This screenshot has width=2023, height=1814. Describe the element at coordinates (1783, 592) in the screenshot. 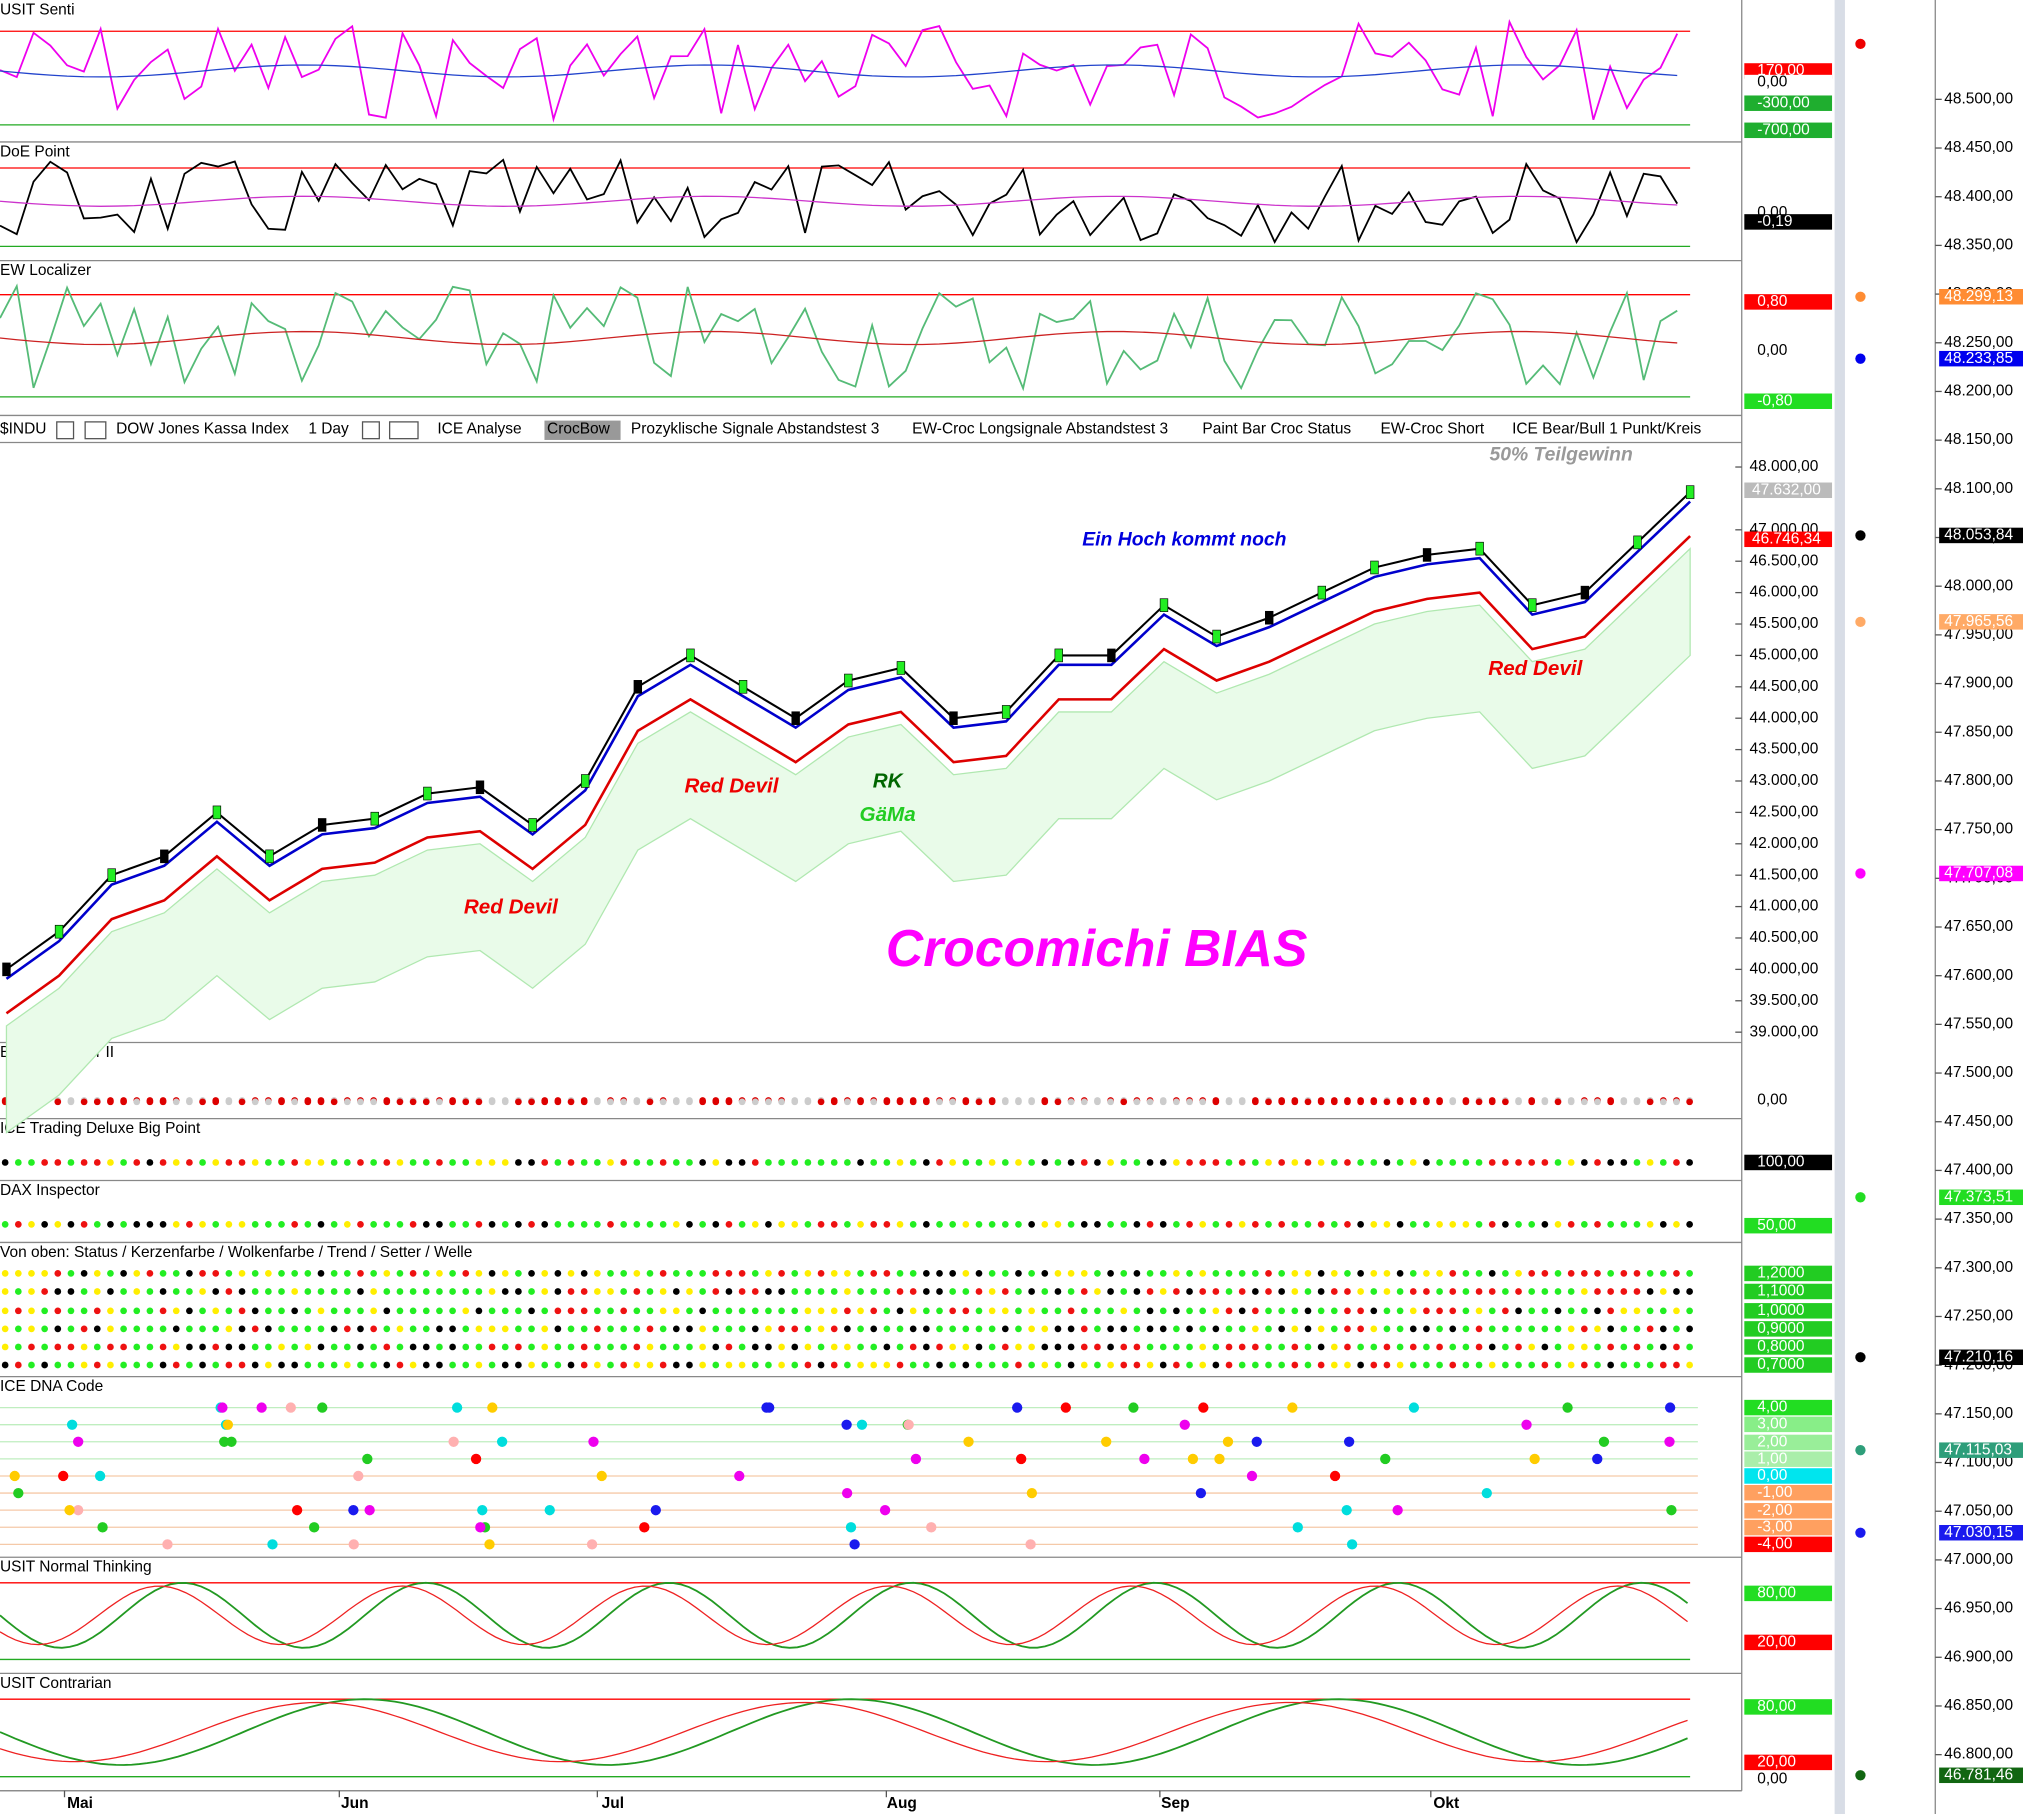

I see `y-tick-label: 46.000,00` at that location.